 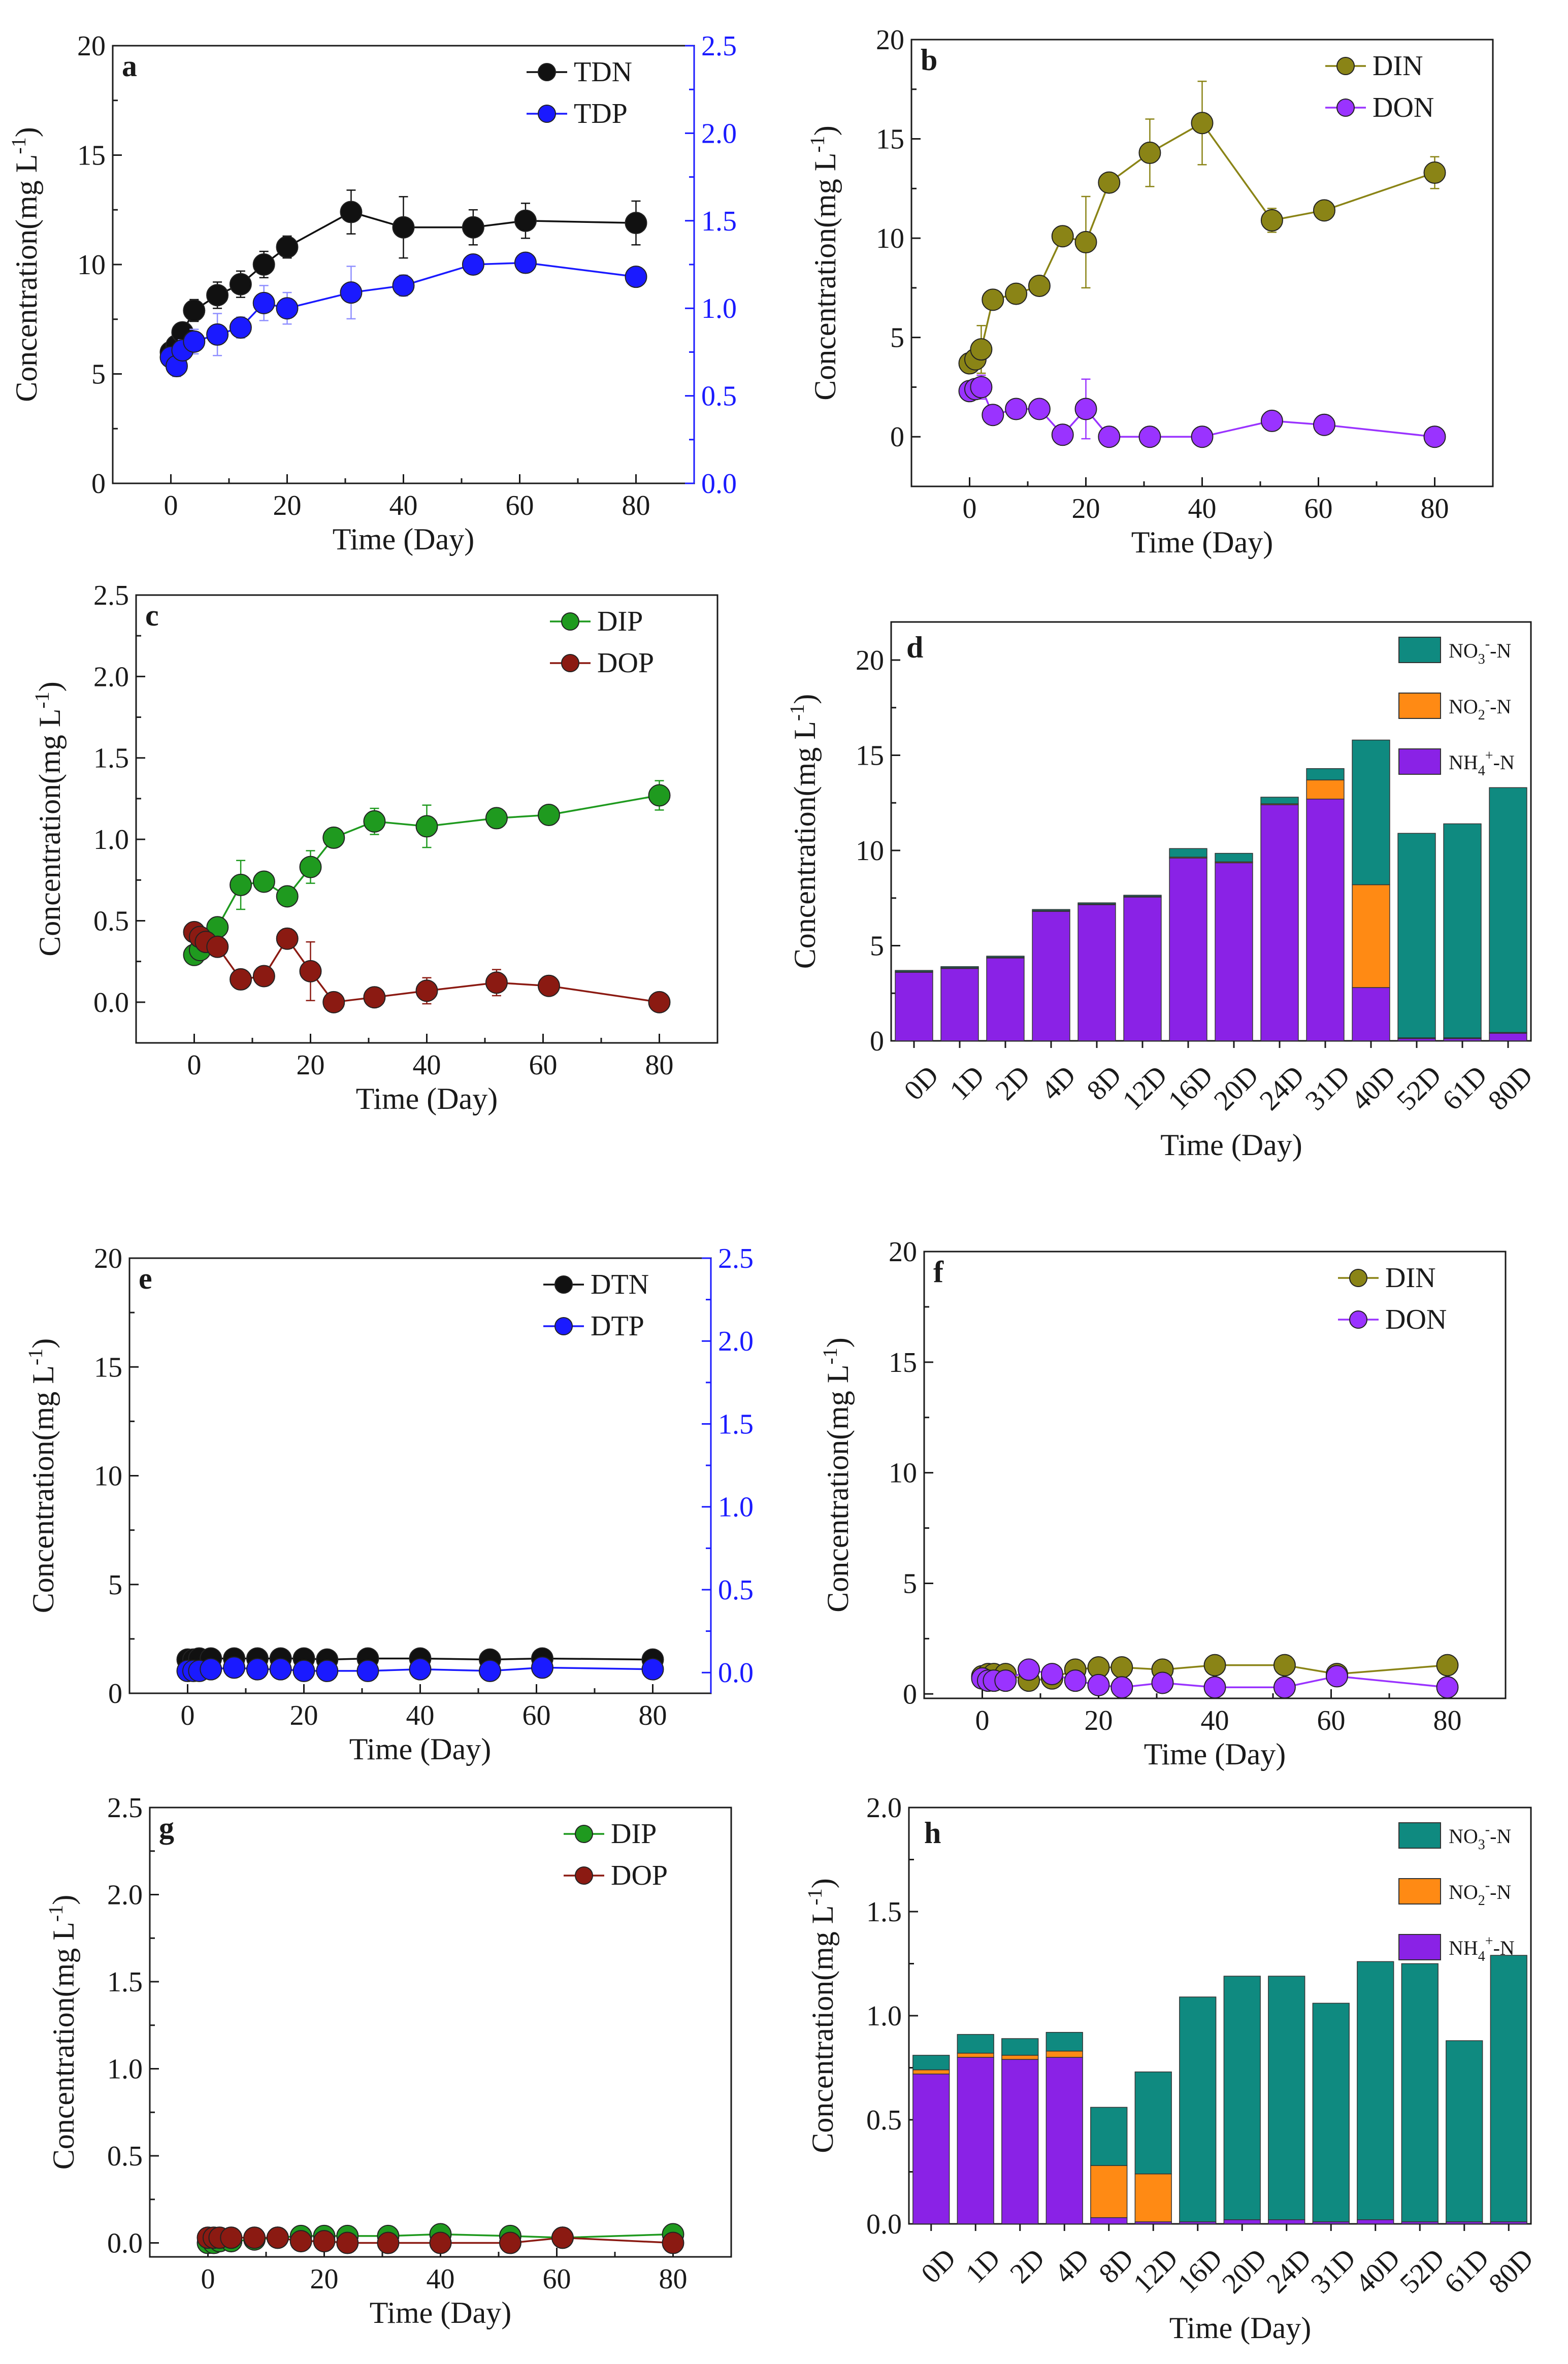 What do you see at coordinates (1482, 1845) in the screenshot?
I see `legend-label-subscript: 3` at bounding box center [1482, 1845].